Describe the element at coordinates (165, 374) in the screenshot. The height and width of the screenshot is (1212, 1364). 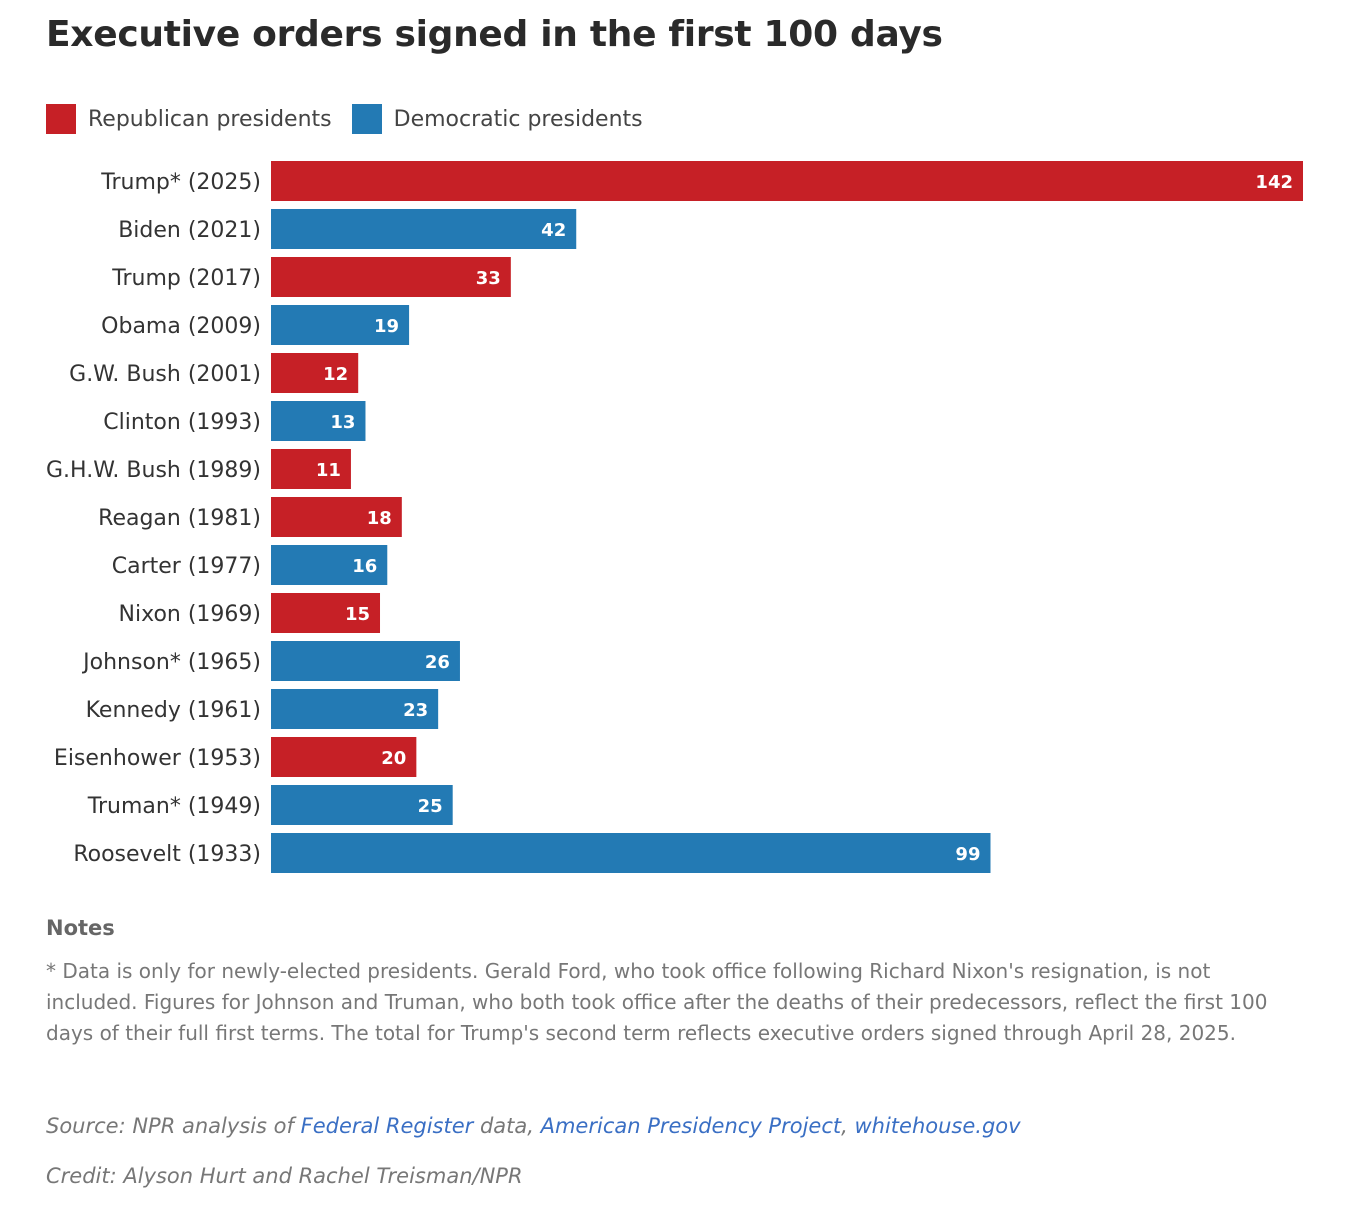
I see `category-label-4: G.W. Bush (2001)` at that location.